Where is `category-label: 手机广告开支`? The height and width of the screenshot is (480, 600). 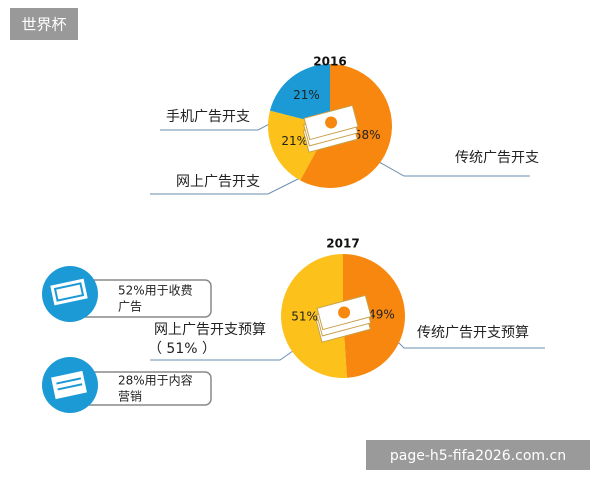
category-label: 手机广告开支 is located at coordinates (208, 117).